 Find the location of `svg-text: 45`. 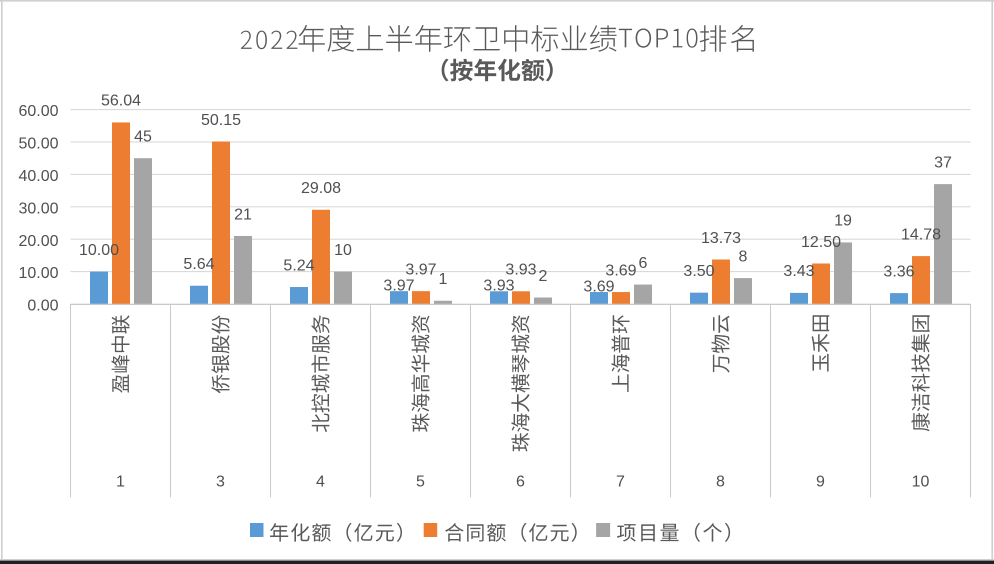

svg-text: 45 is located at coordinates (143, 137).